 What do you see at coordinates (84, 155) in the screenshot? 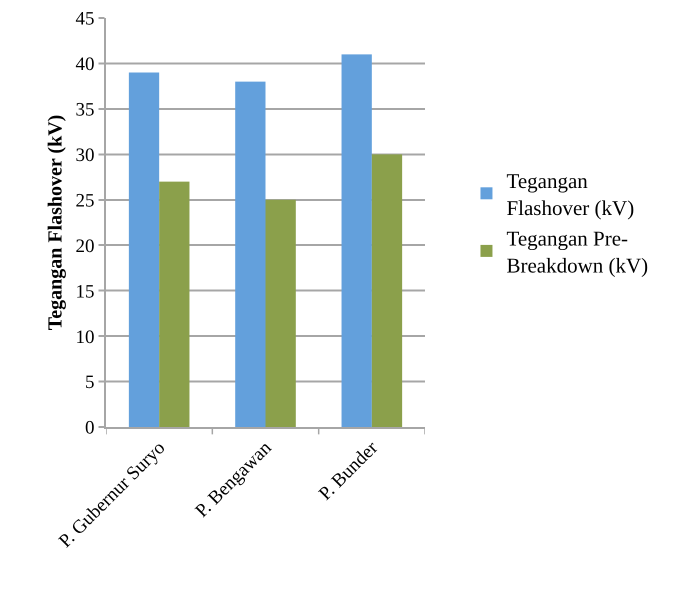
I see `y-tick-label: 30` at bounding box center [84, 155].